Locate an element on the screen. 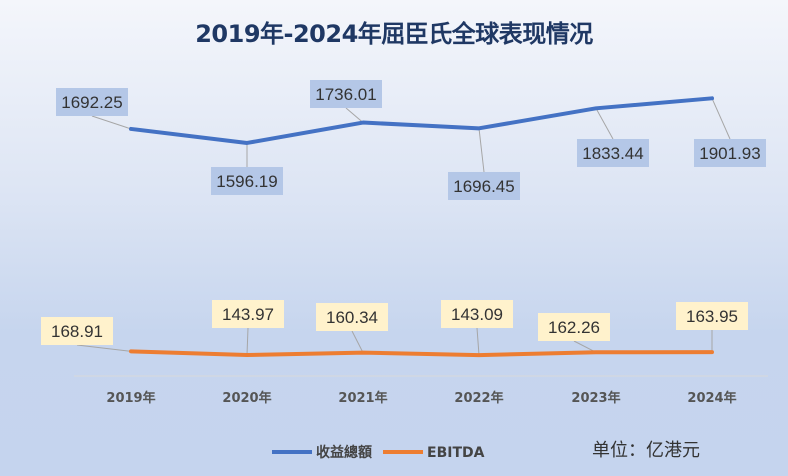  data-label: 1696.45 is located at coordinates (483, 186).